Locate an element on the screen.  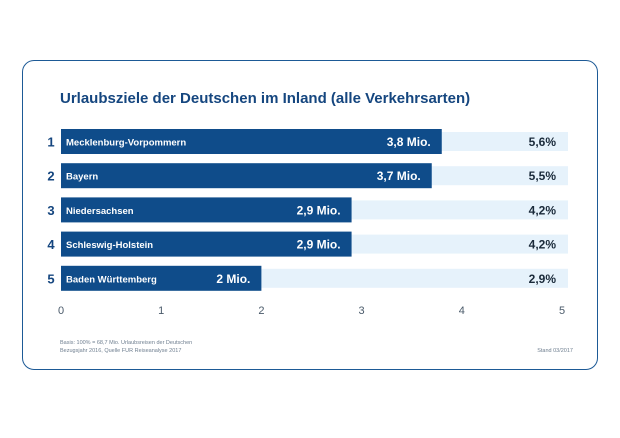
value-label: 2 Mio. is located at coordinates (233, 279).